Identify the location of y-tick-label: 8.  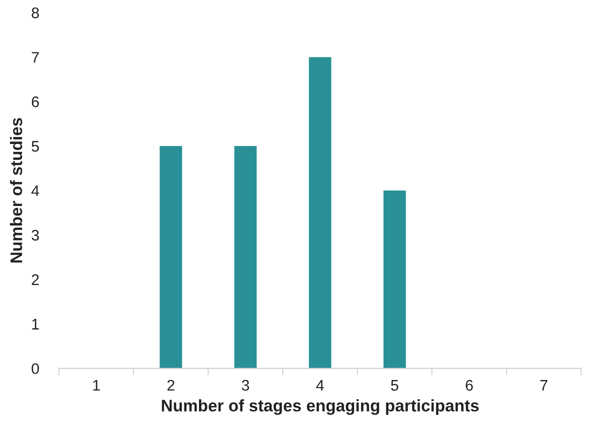
(35, 13).